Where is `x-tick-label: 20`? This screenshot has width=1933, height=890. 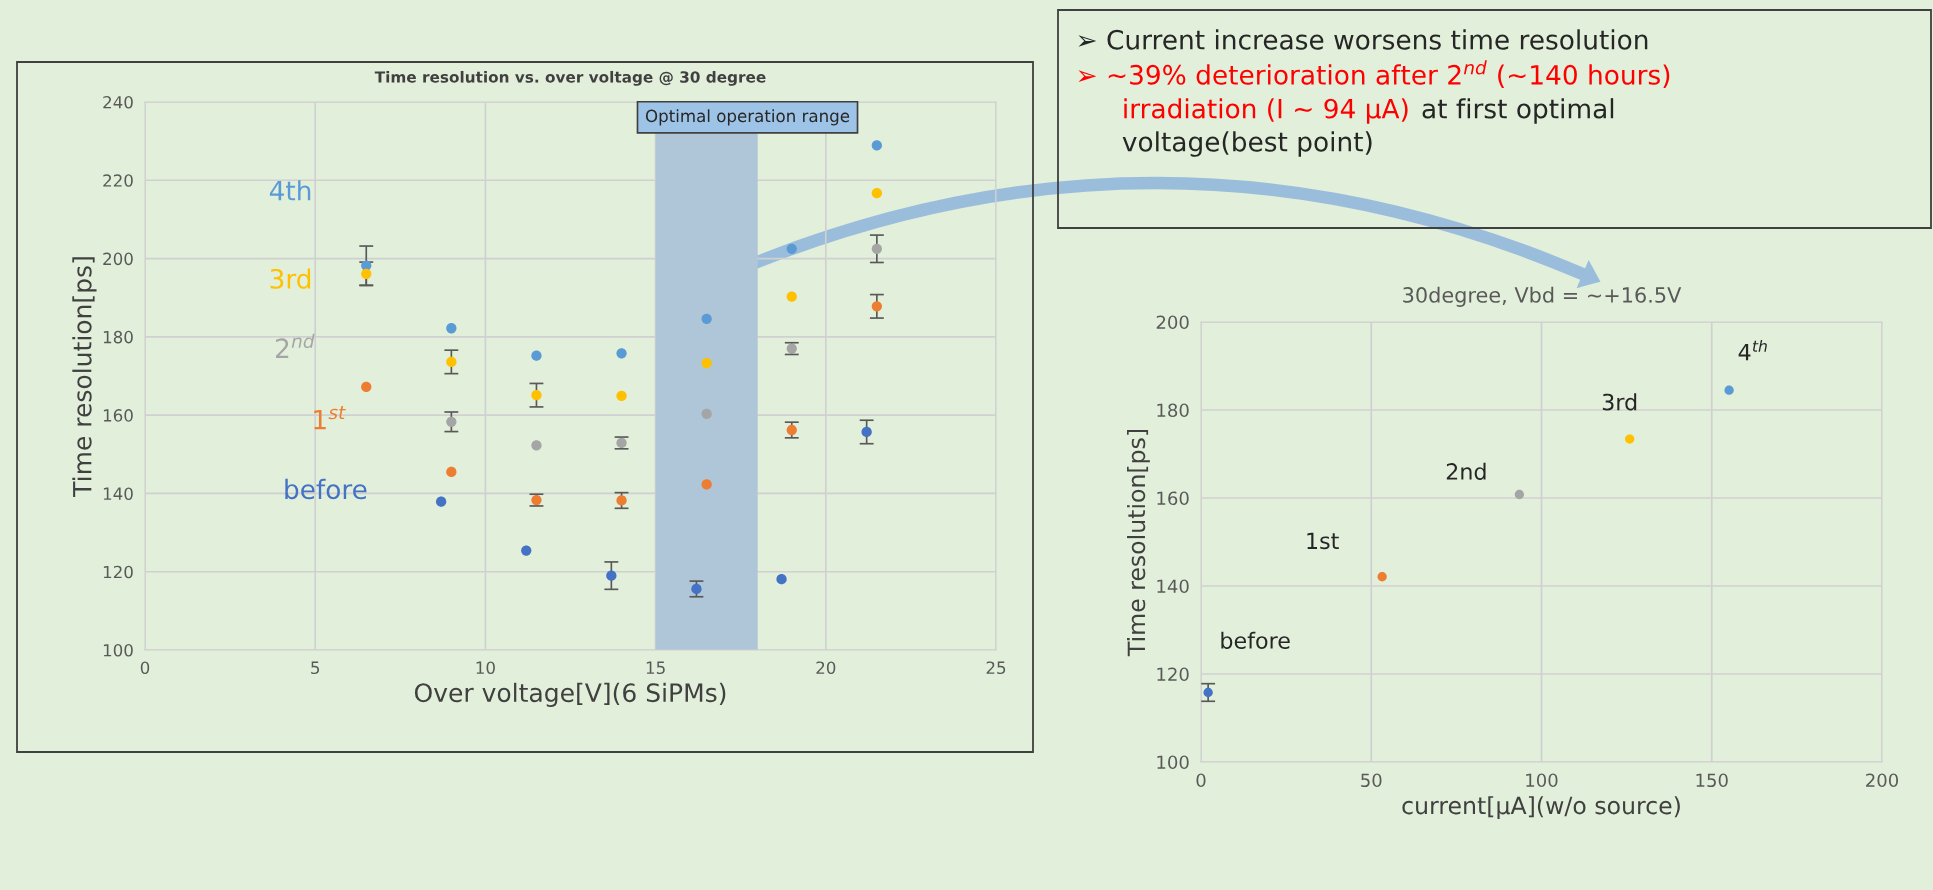
x-tick-label: 20 is located at coordinates (826, 668).